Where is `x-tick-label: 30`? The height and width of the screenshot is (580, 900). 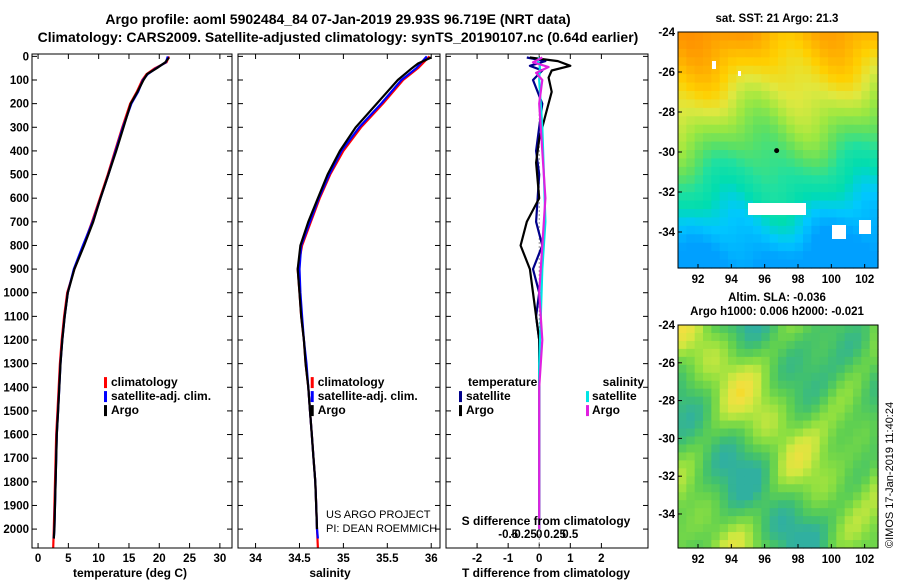 x-tick-label: 30 is located at coordinates (219, 559).